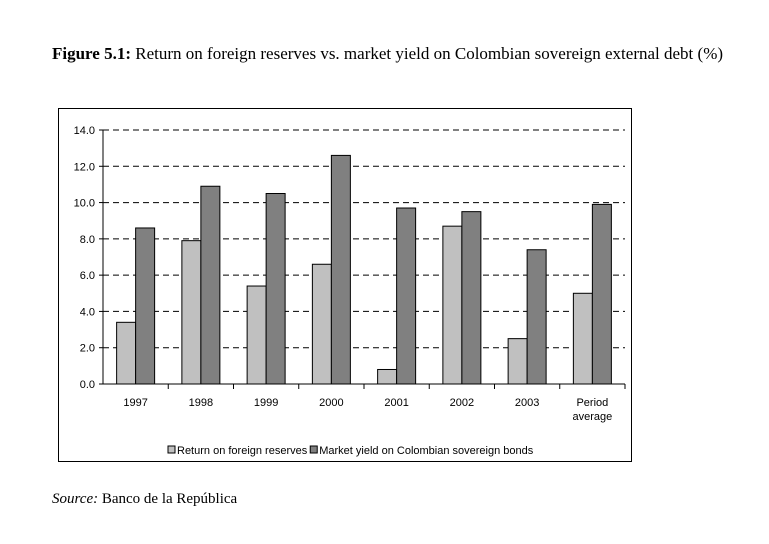 The width and height of the screenshot is (769, 544). I want to click on source-note: Source: Banco de la República, so click(144, 499).